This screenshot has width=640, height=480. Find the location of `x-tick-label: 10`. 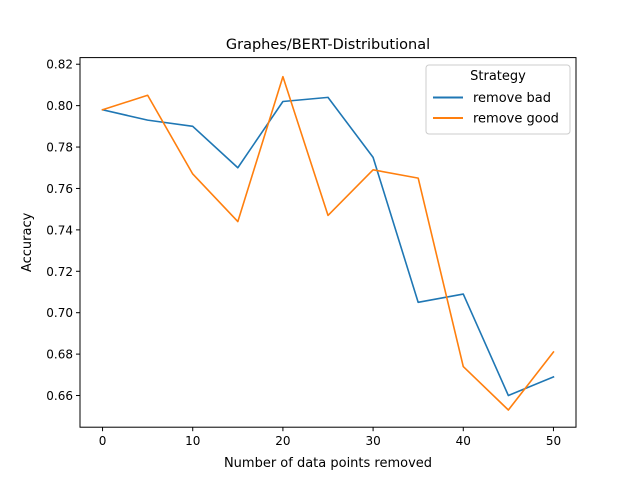

x-tick-label: 10 is located at coordinates (192, 441).